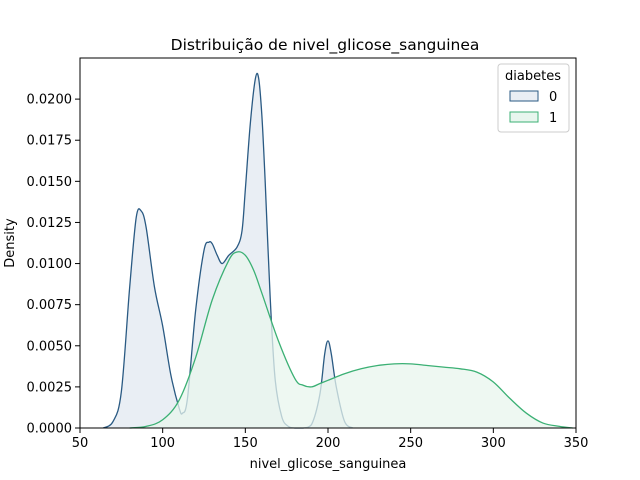 Image resolution: width=640 pixels, height=480 pixels. I want to click on y-tick-label: 0.0150, so click(50, 182).